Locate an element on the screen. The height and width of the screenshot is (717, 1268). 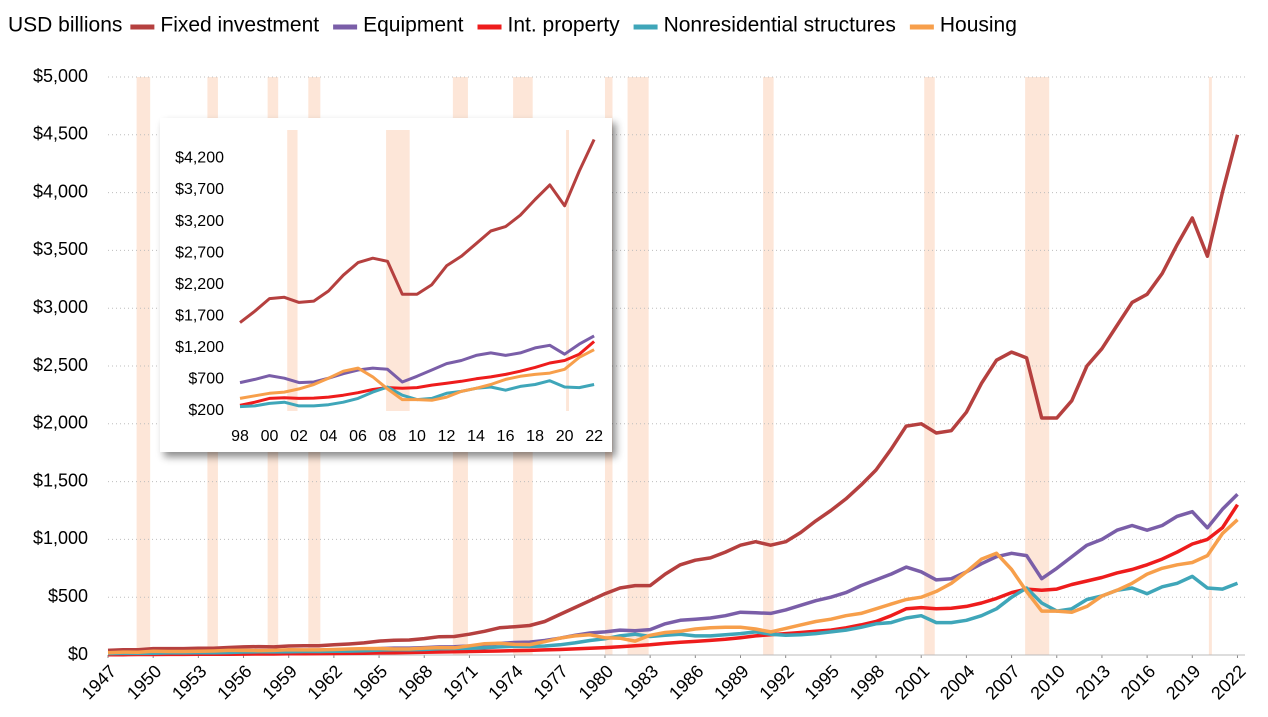
x-tick-label: 1950 is located at coordinates (144, 682).